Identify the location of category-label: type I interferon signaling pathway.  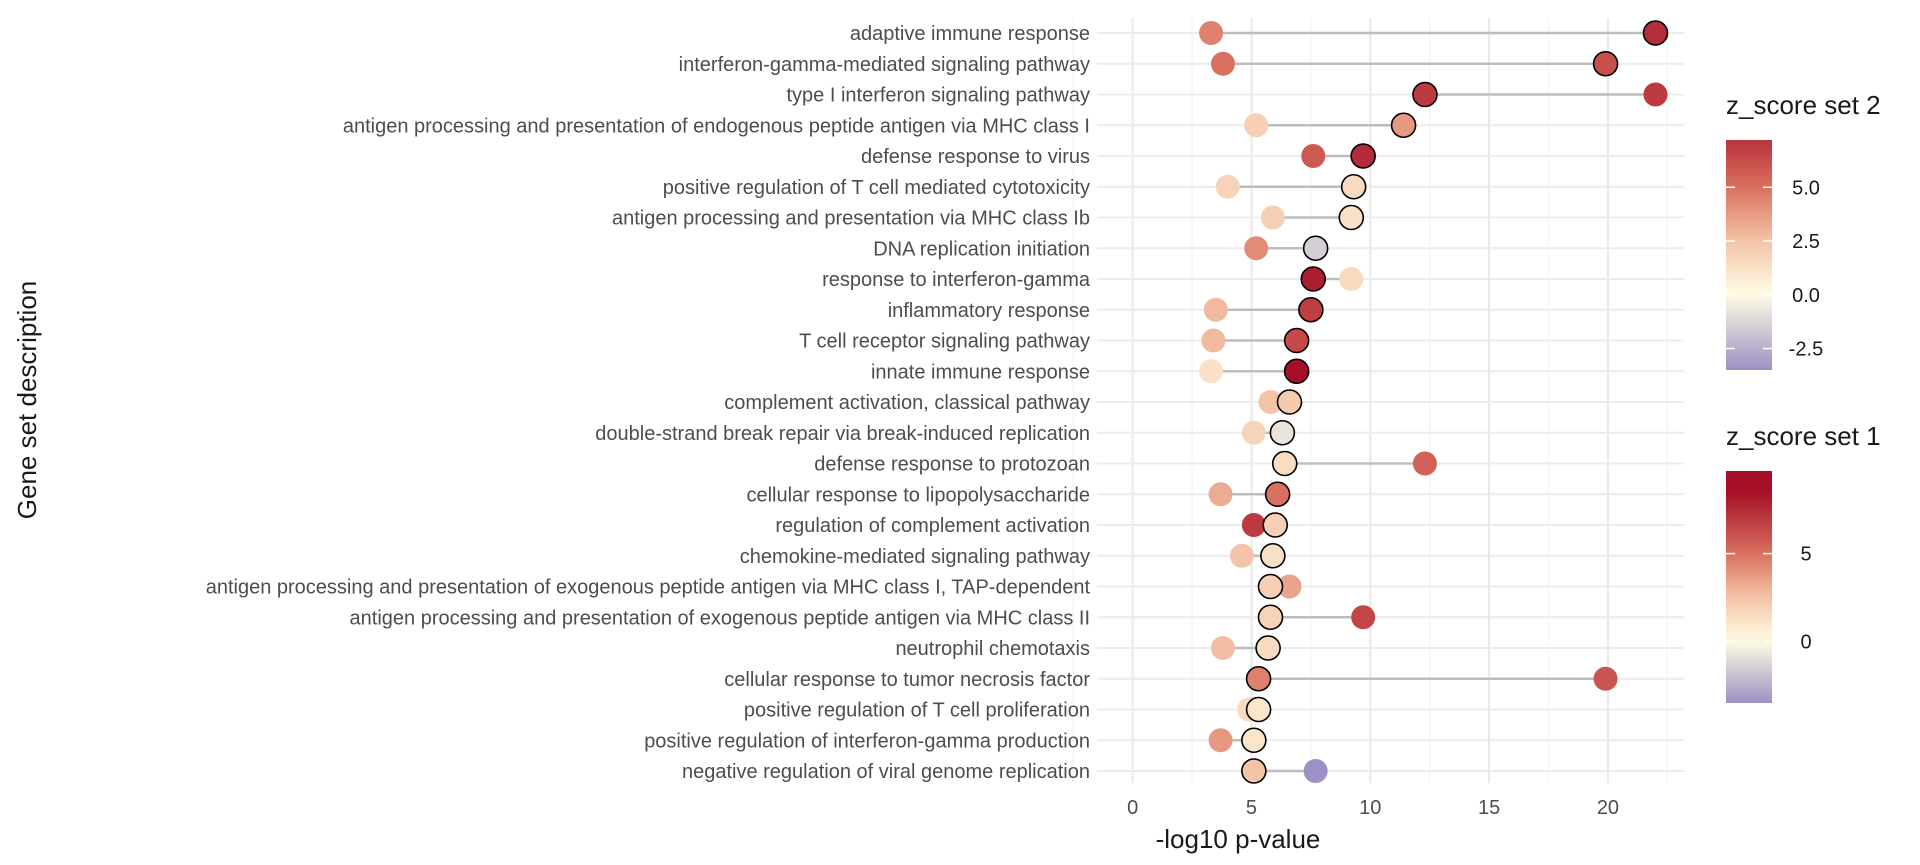
(938, 96).